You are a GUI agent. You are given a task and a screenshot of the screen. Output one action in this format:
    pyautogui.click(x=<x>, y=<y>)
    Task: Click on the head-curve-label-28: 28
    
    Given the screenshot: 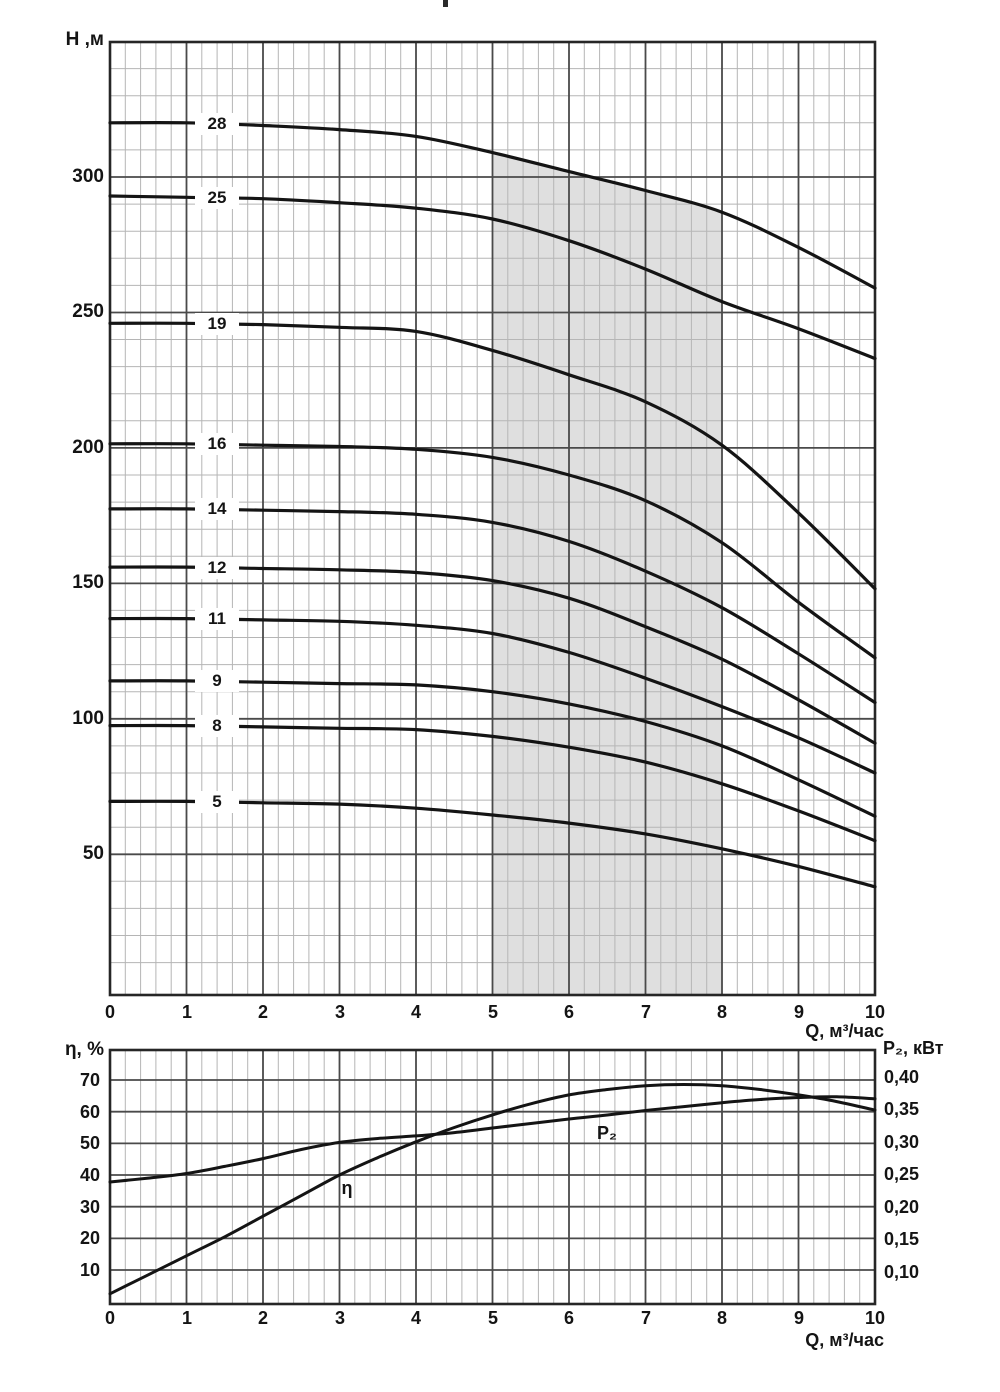 What is the action you would take?
    pyautogui.click(x=217, y=124)
    